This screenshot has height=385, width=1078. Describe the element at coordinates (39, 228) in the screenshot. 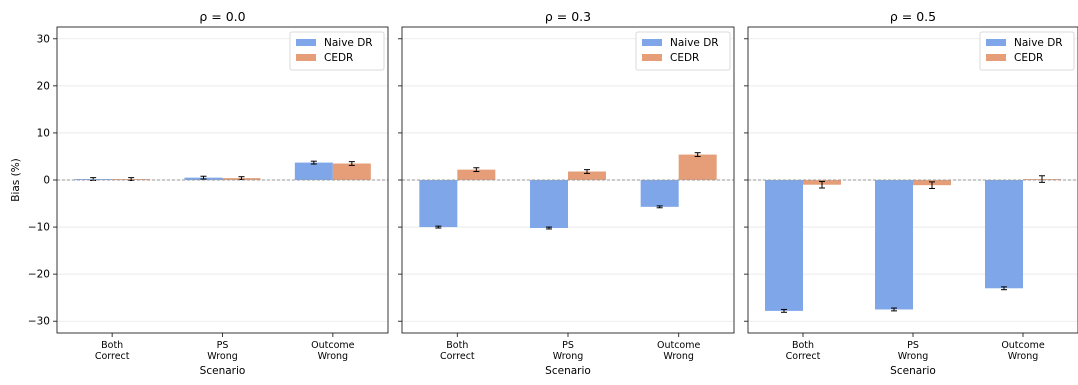

I see `y-tick-label: −10` at that location.